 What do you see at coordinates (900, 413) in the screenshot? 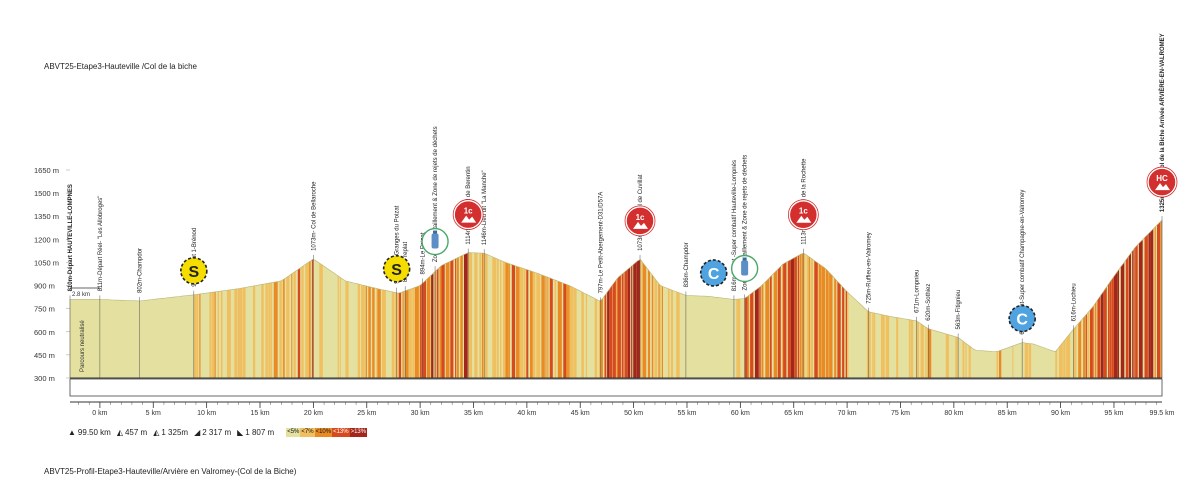
I see `x-tick-label: 75 km` at bounding box center [900, 413].